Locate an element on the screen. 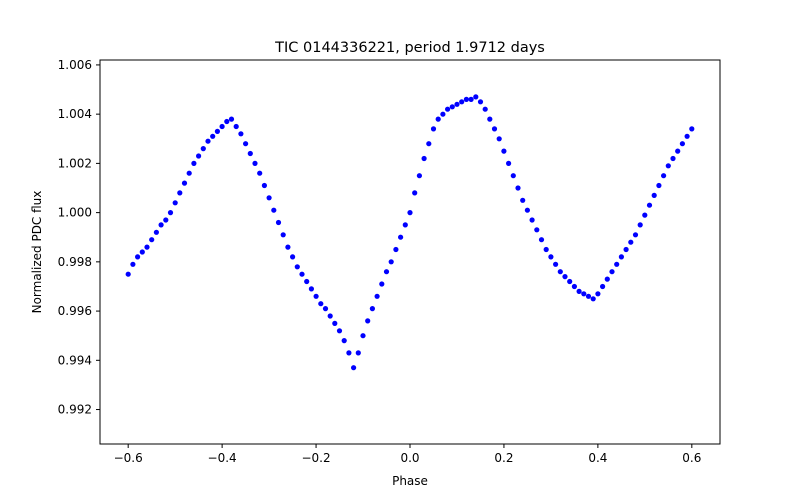 This screenshot has height=500, width=800. x-axis-ticks: −0.6 −0.4 −0.2 0.0 0.2 0.4 0.6 is located at coordinates (407, 454).